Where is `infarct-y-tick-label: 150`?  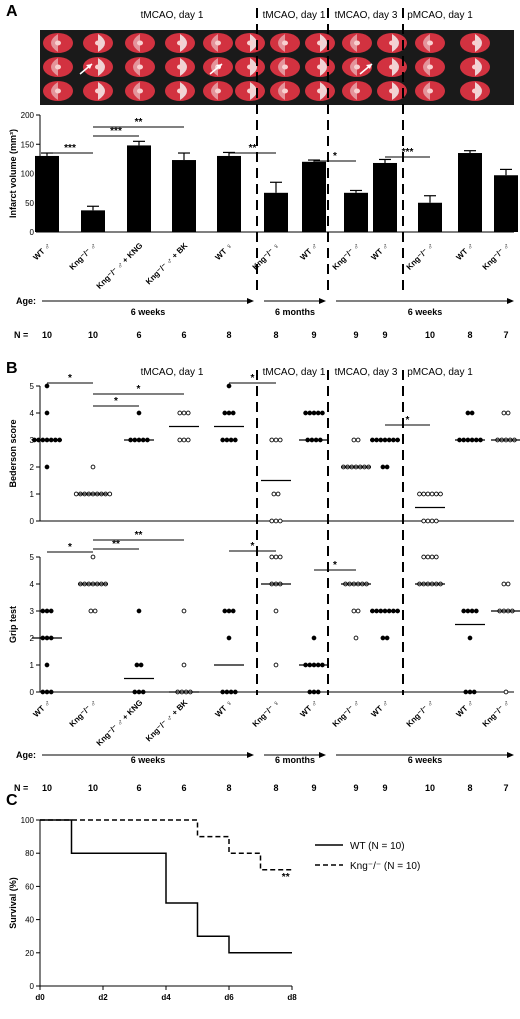 infarct-y-tick-label: 150 is located at coordinates (28, 144).